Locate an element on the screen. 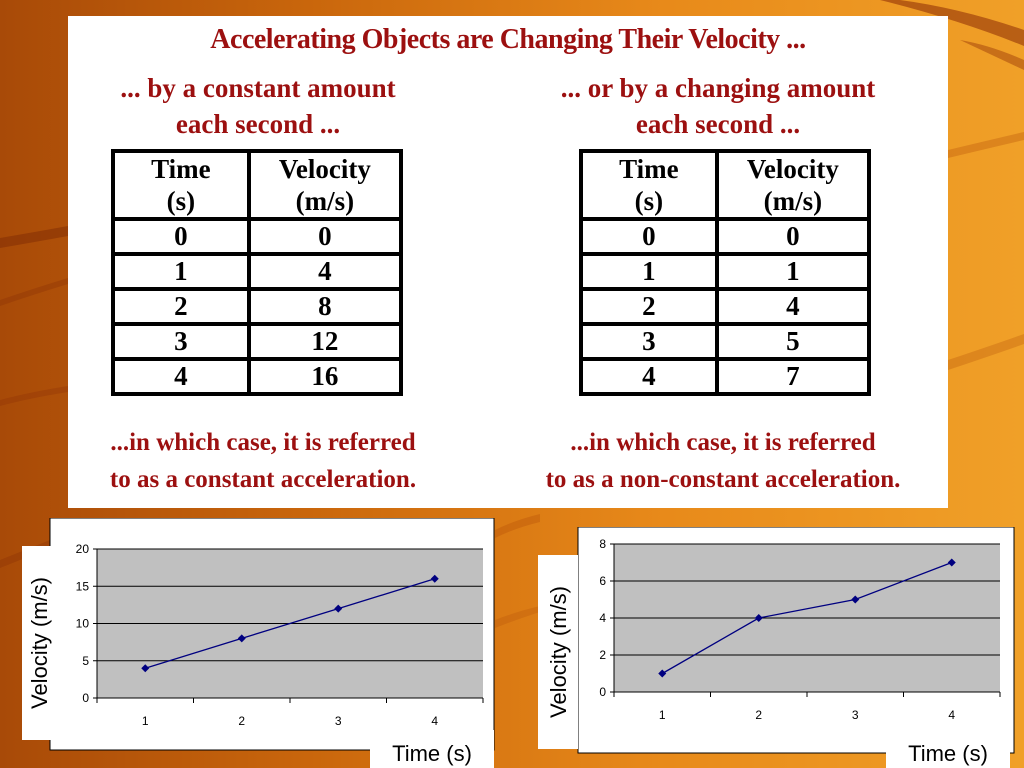 This screenshot has width=1024, height=768. table-row: 4 16 is located at coordinates (257, 376).